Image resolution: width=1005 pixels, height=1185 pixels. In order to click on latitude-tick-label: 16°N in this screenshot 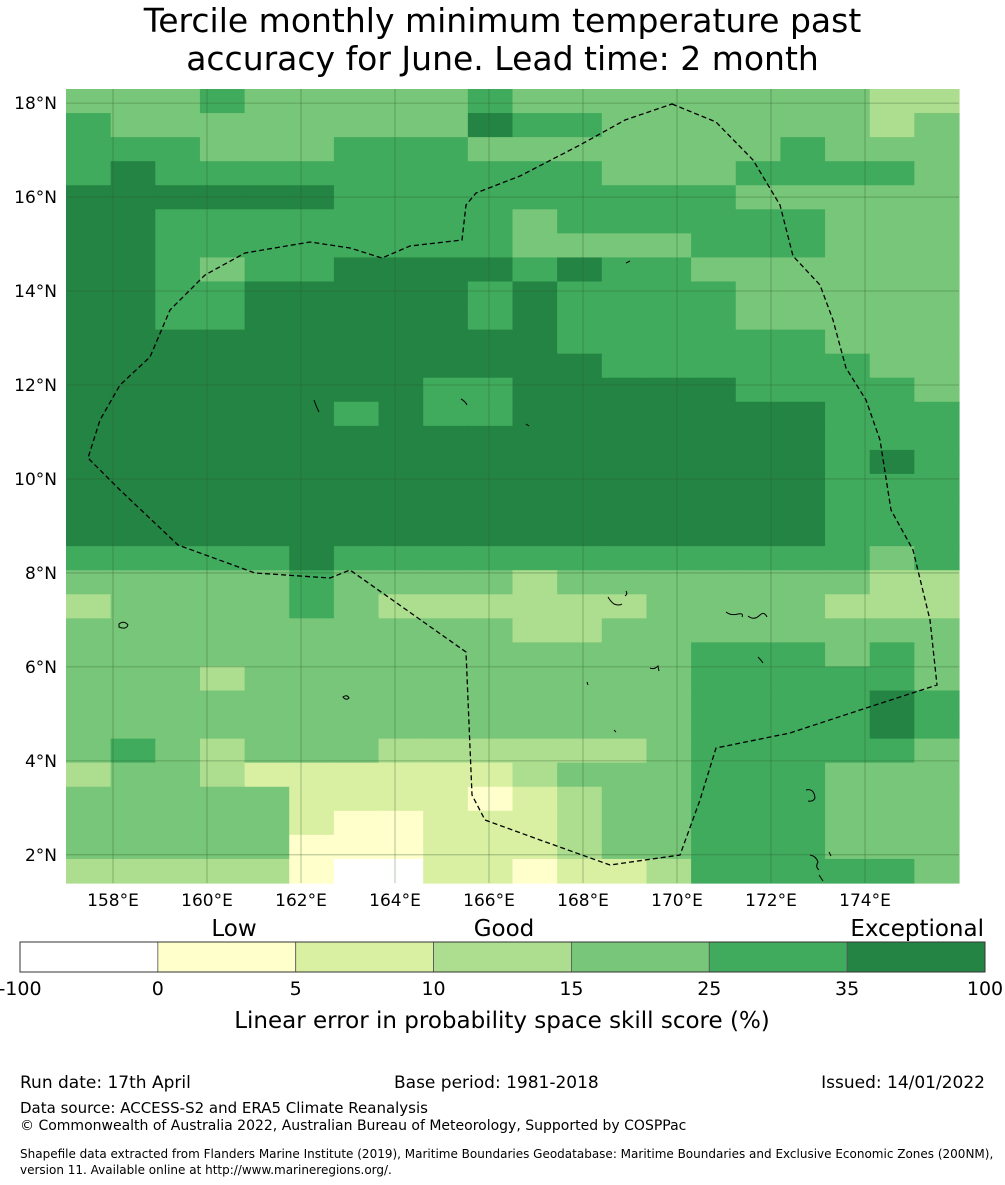, I will do `click(35, 198)`.